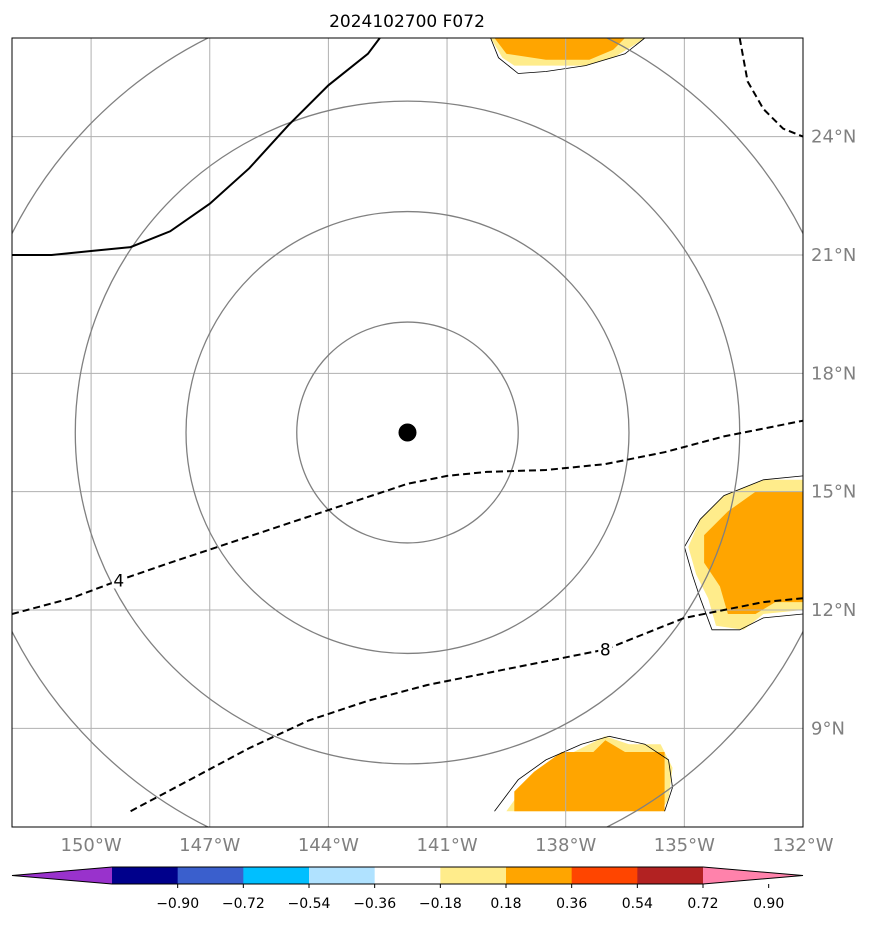 Image resolution: width=873 pixels, height=928 pixels. I want to click on longitude-label: 147°W, so click(209, 845).